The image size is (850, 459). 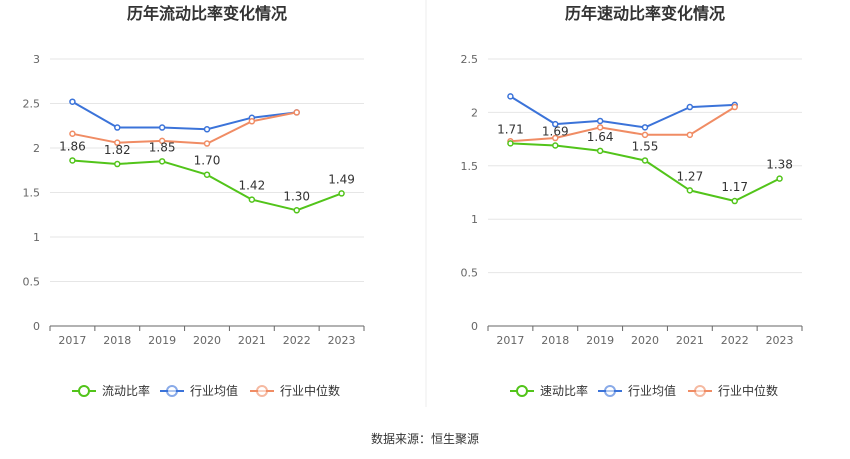 What do you see at coordinates (425, 438) in the screenshot?
I see `source-note: 数据来源：恒生聚源` at bounding box center [425, 438].